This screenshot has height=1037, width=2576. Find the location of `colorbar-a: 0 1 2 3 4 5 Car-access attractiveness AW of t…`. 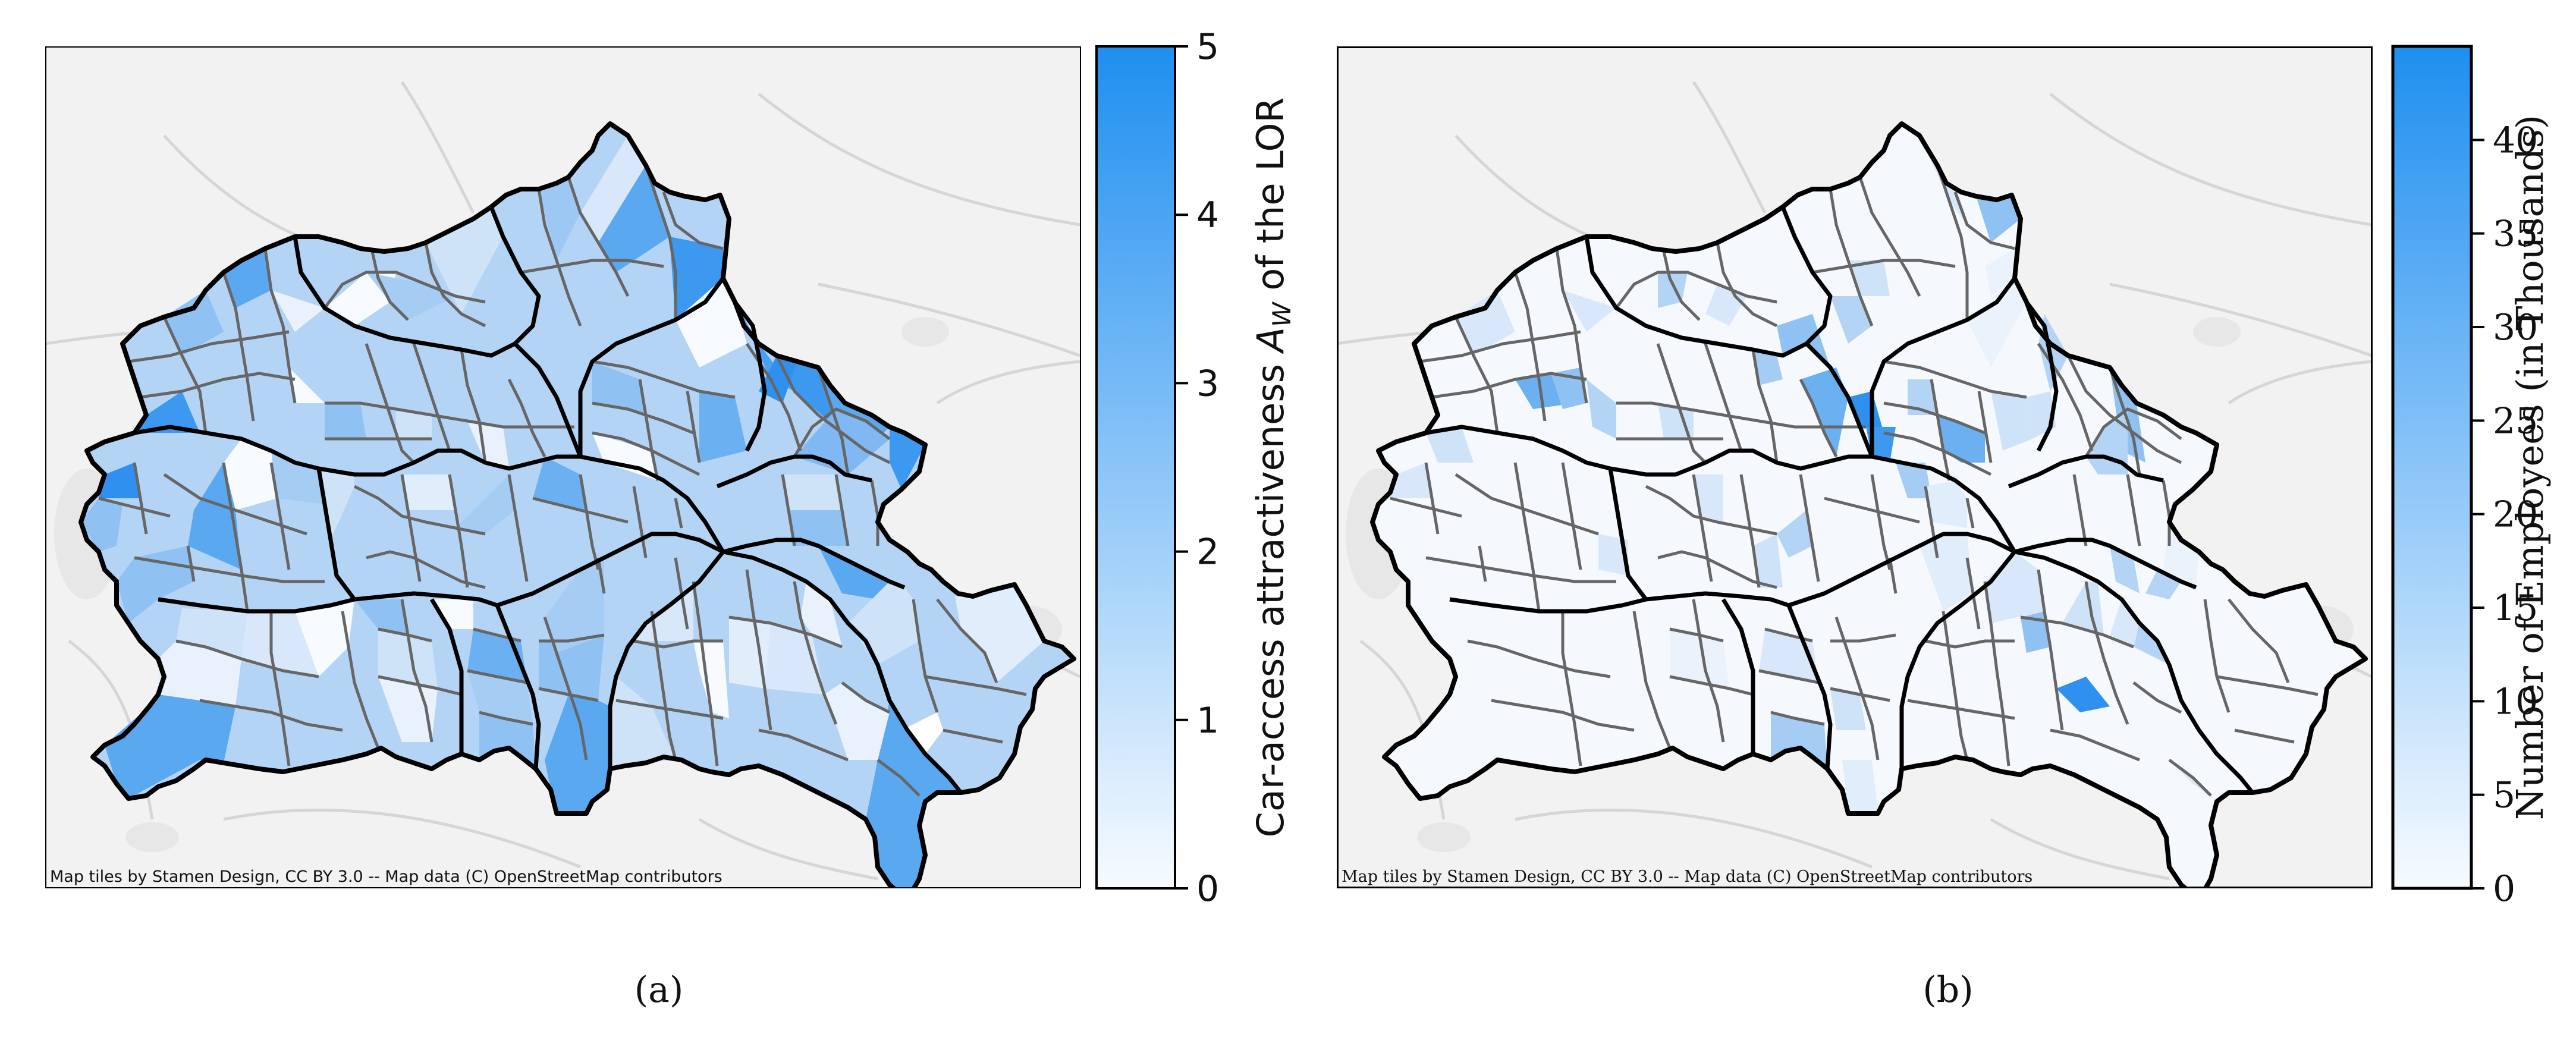

colorbar-a: 0 1 2 3 4 5 Car-access attractiveness AW of t… is located at coordinates (1195, 468).